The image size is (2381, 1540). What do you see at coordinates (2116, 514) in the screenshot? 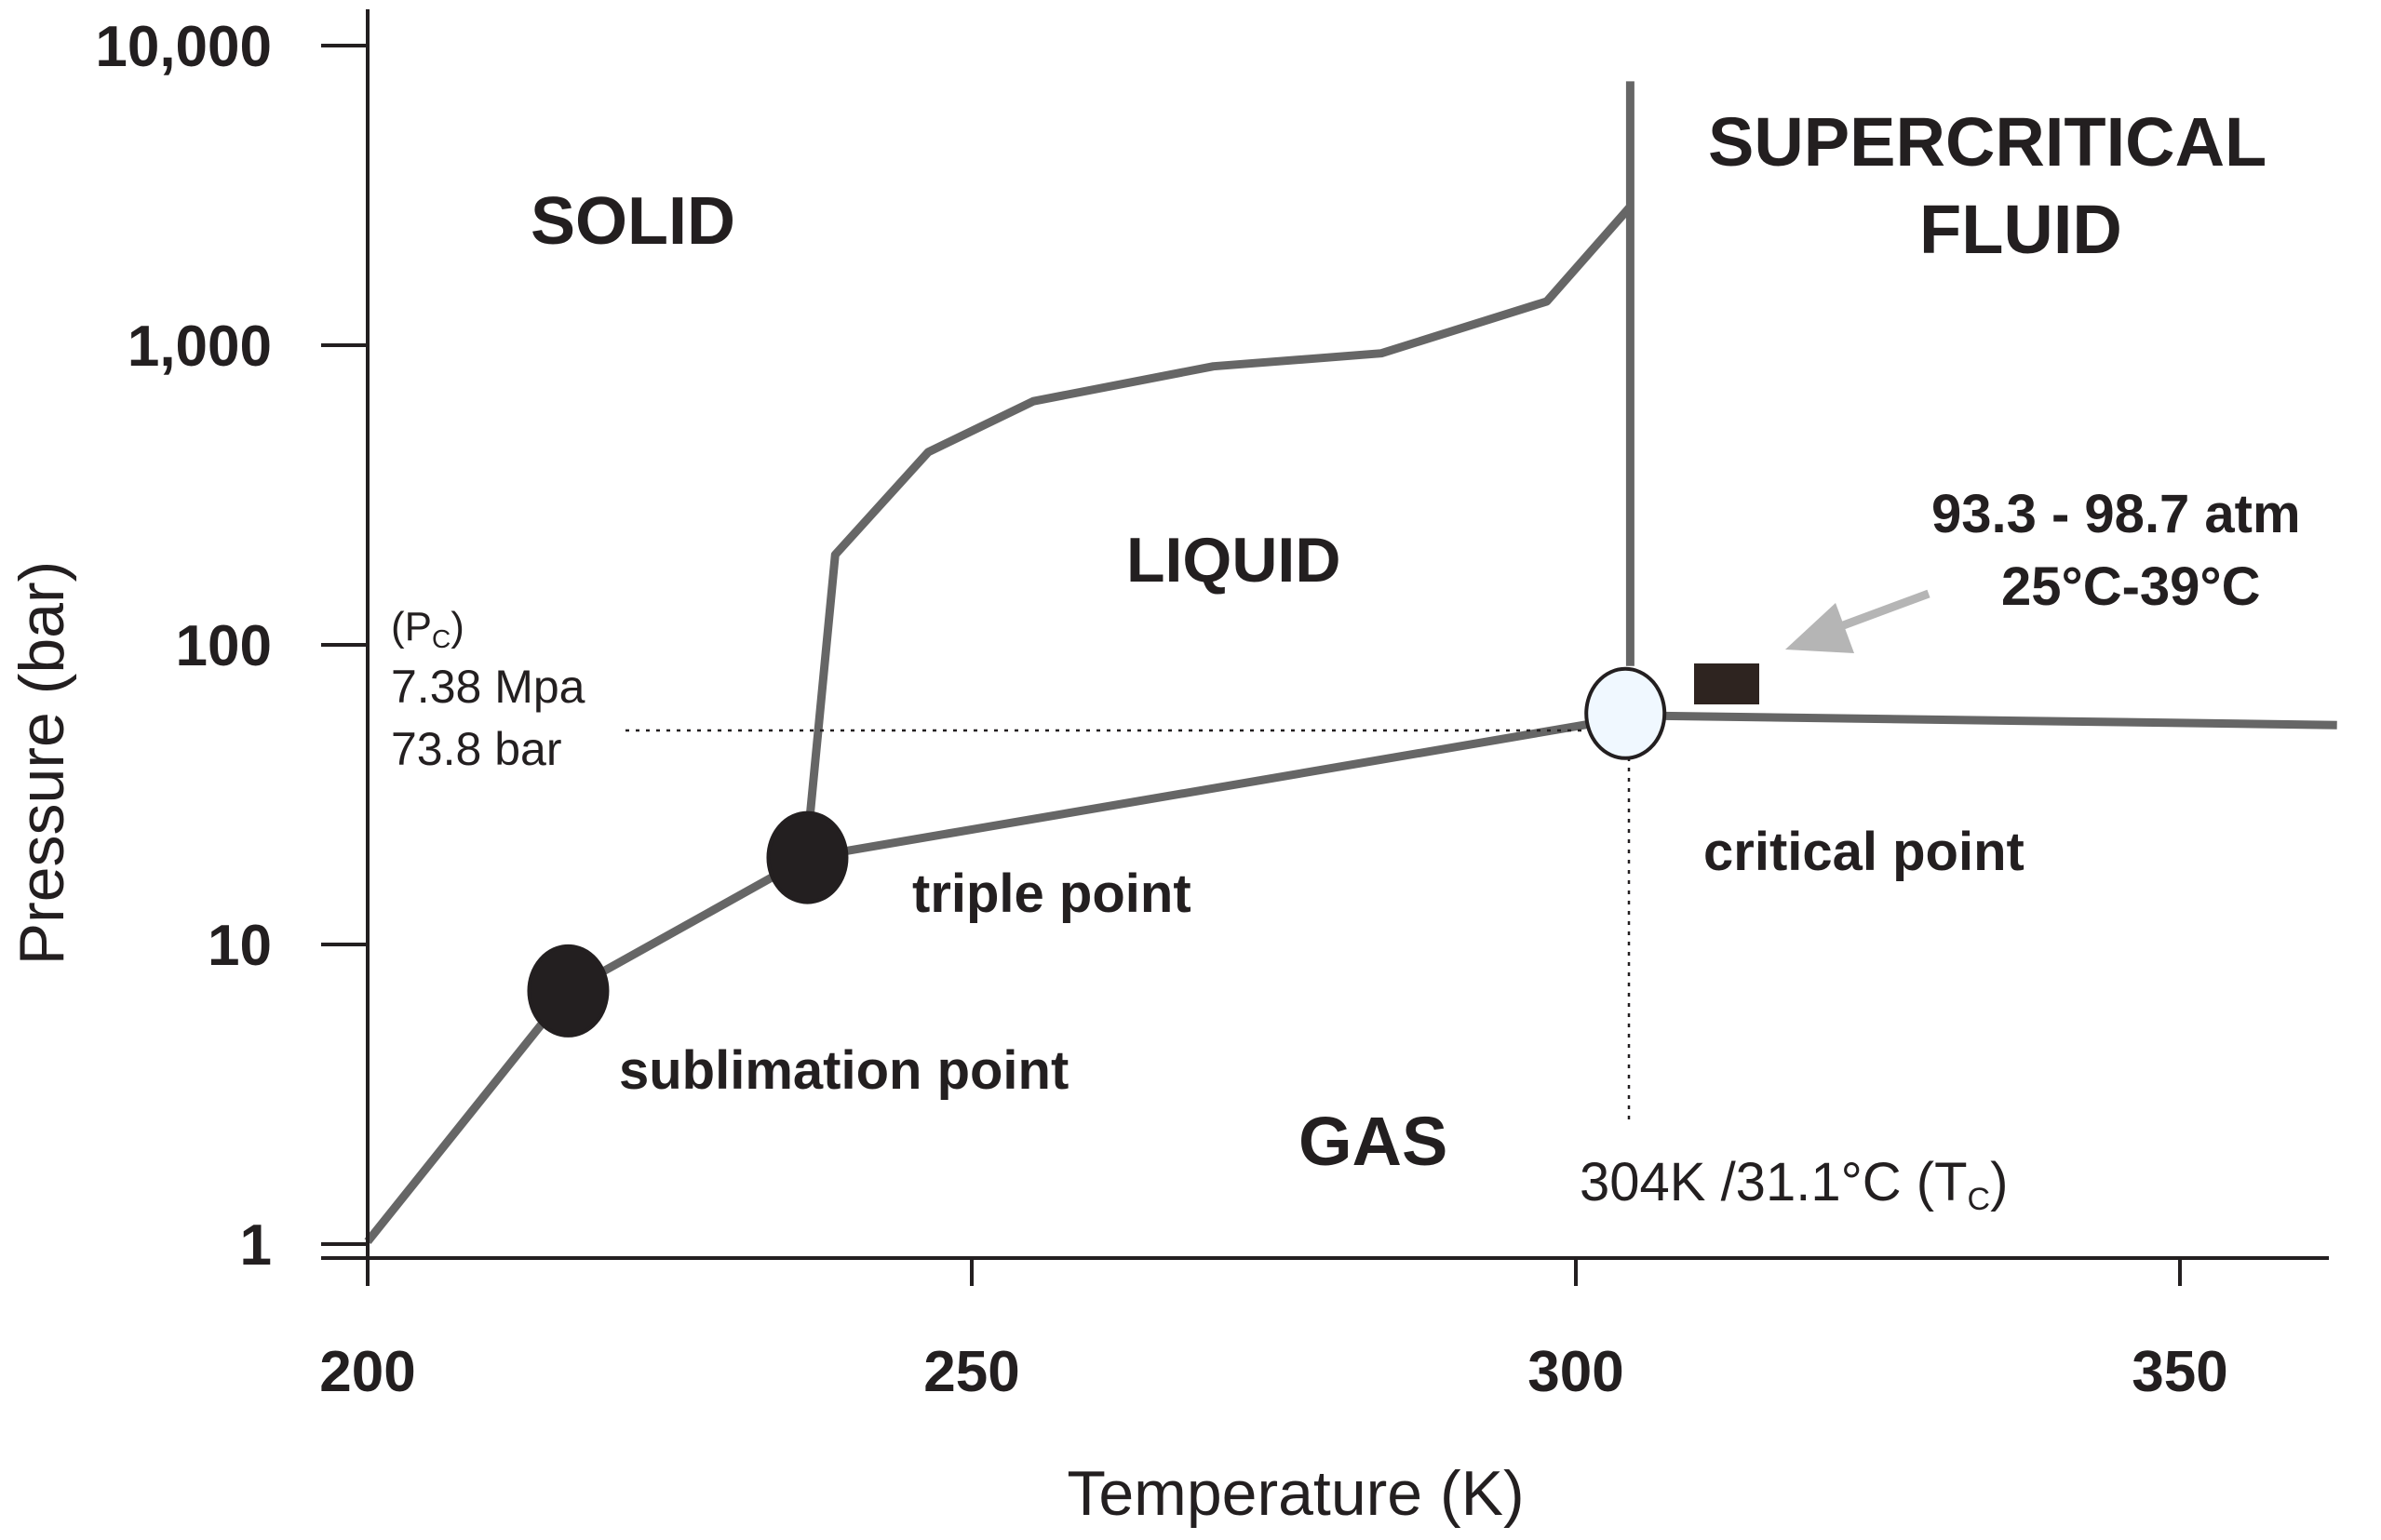
I see `condition-pressure-range: 93.3 - 98.7 atm` at bounding box center [2116, 514].